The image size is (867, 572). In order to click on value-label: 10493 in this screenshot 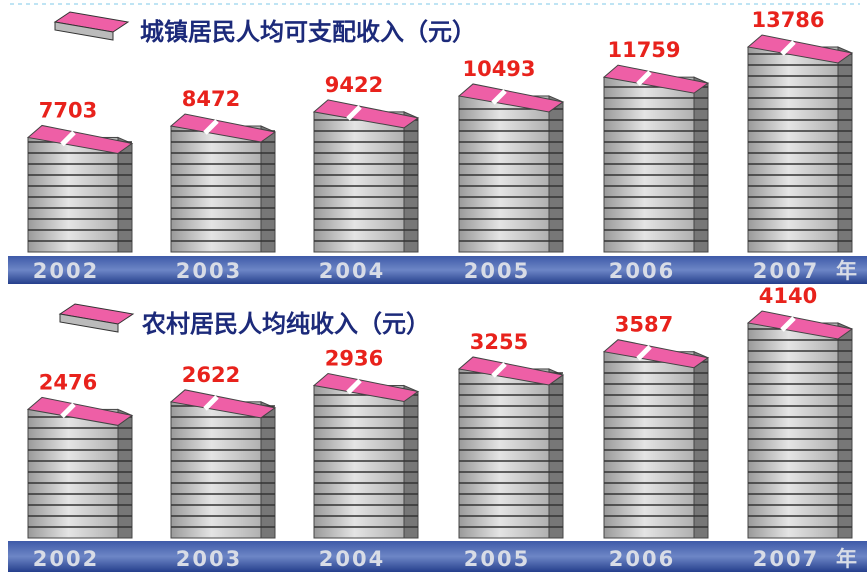, I will do `click(498, 69)`.